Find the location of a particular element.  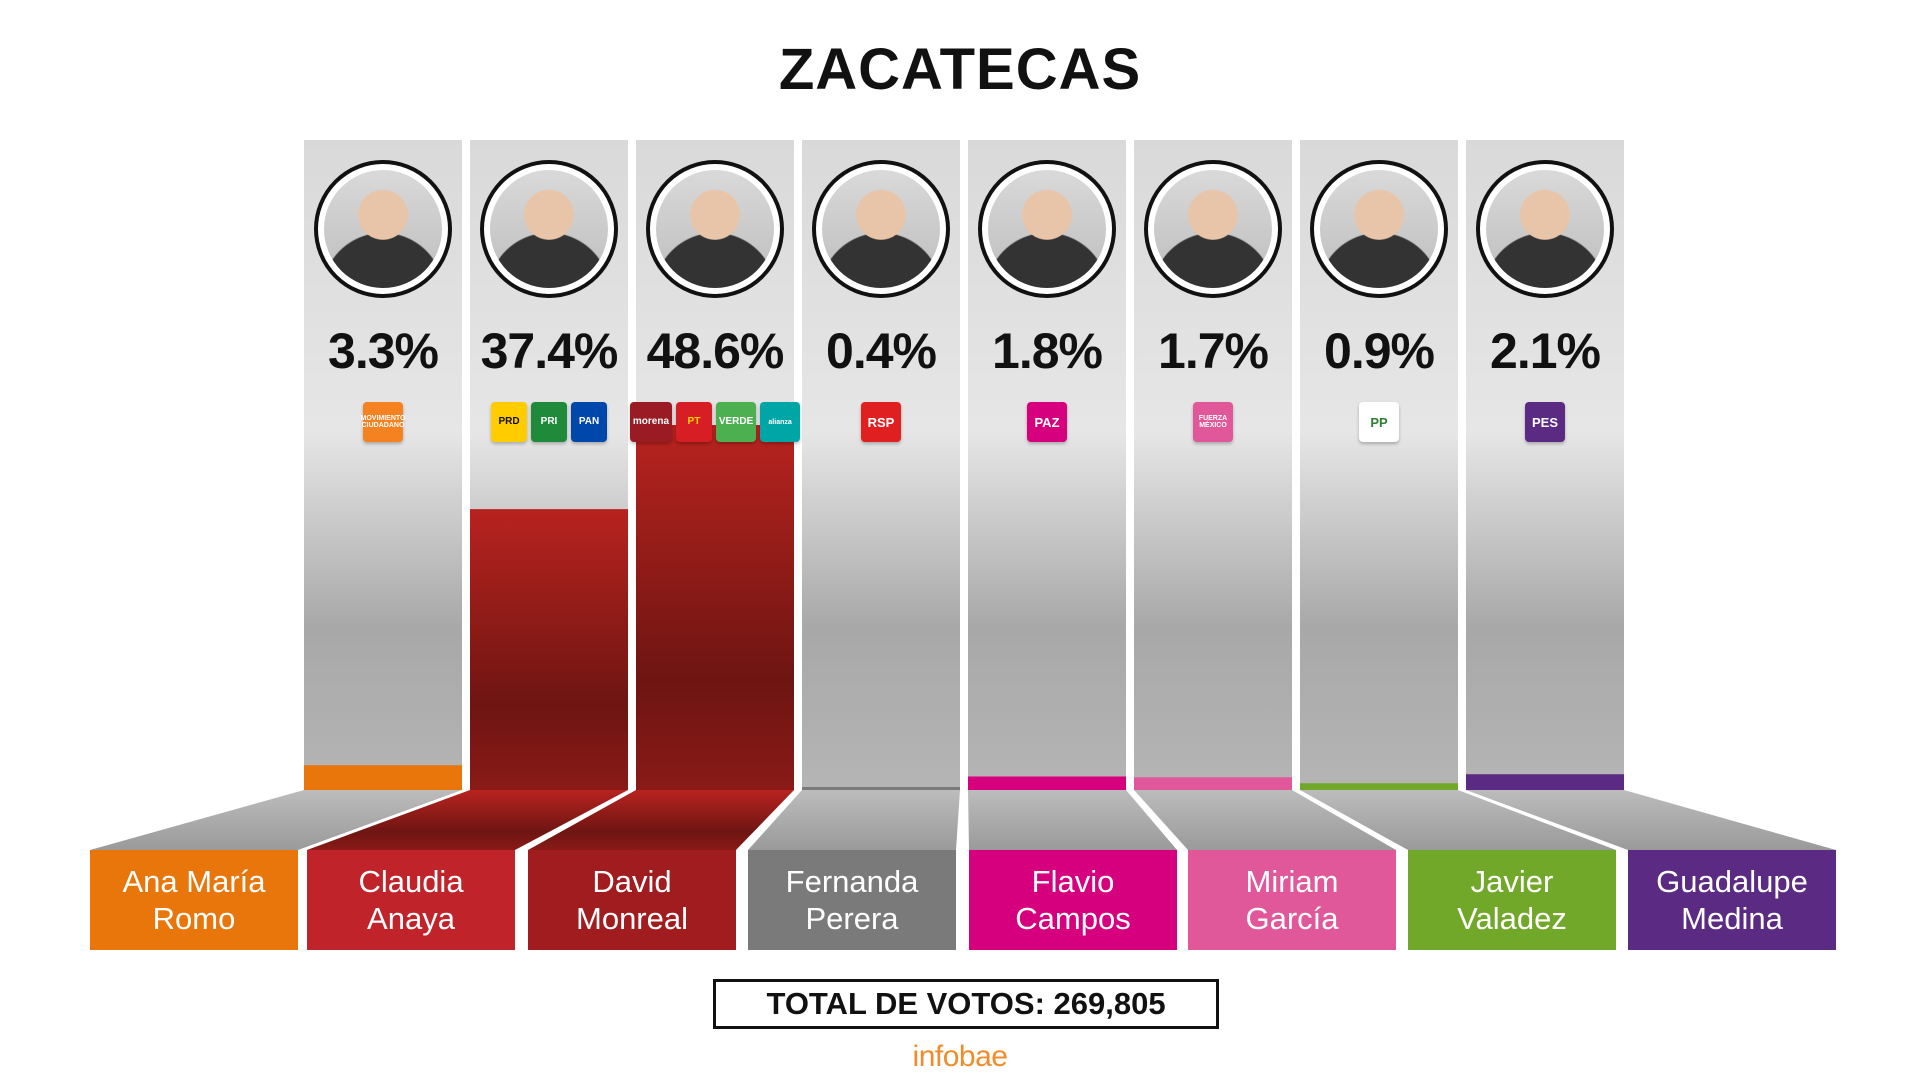

paz-logo: PAZ is located at coordinates (1047, 422).